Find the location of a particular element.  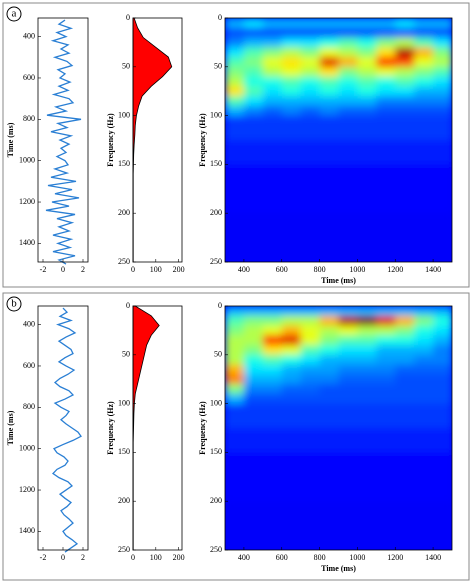

y-tick-label: 800 is located at coordinates (29, 118).